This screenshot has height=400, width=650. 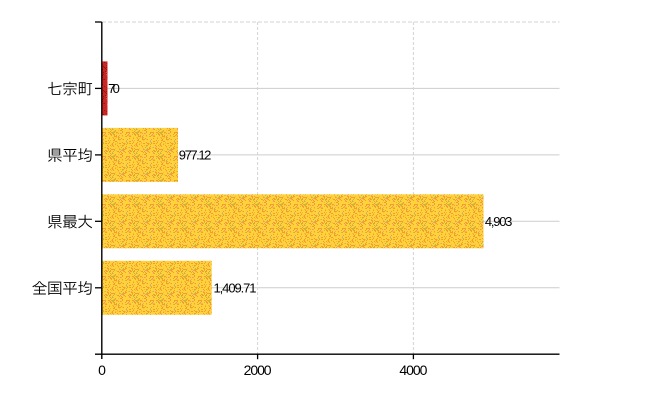 I want to click on svg-text: 70, so click(x=114, y=88).